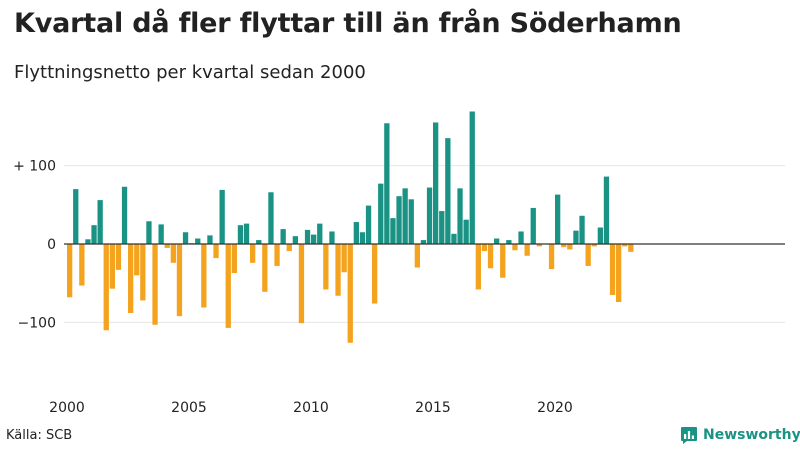  I want to click on y-tick-label: −100, so click(37, 323).